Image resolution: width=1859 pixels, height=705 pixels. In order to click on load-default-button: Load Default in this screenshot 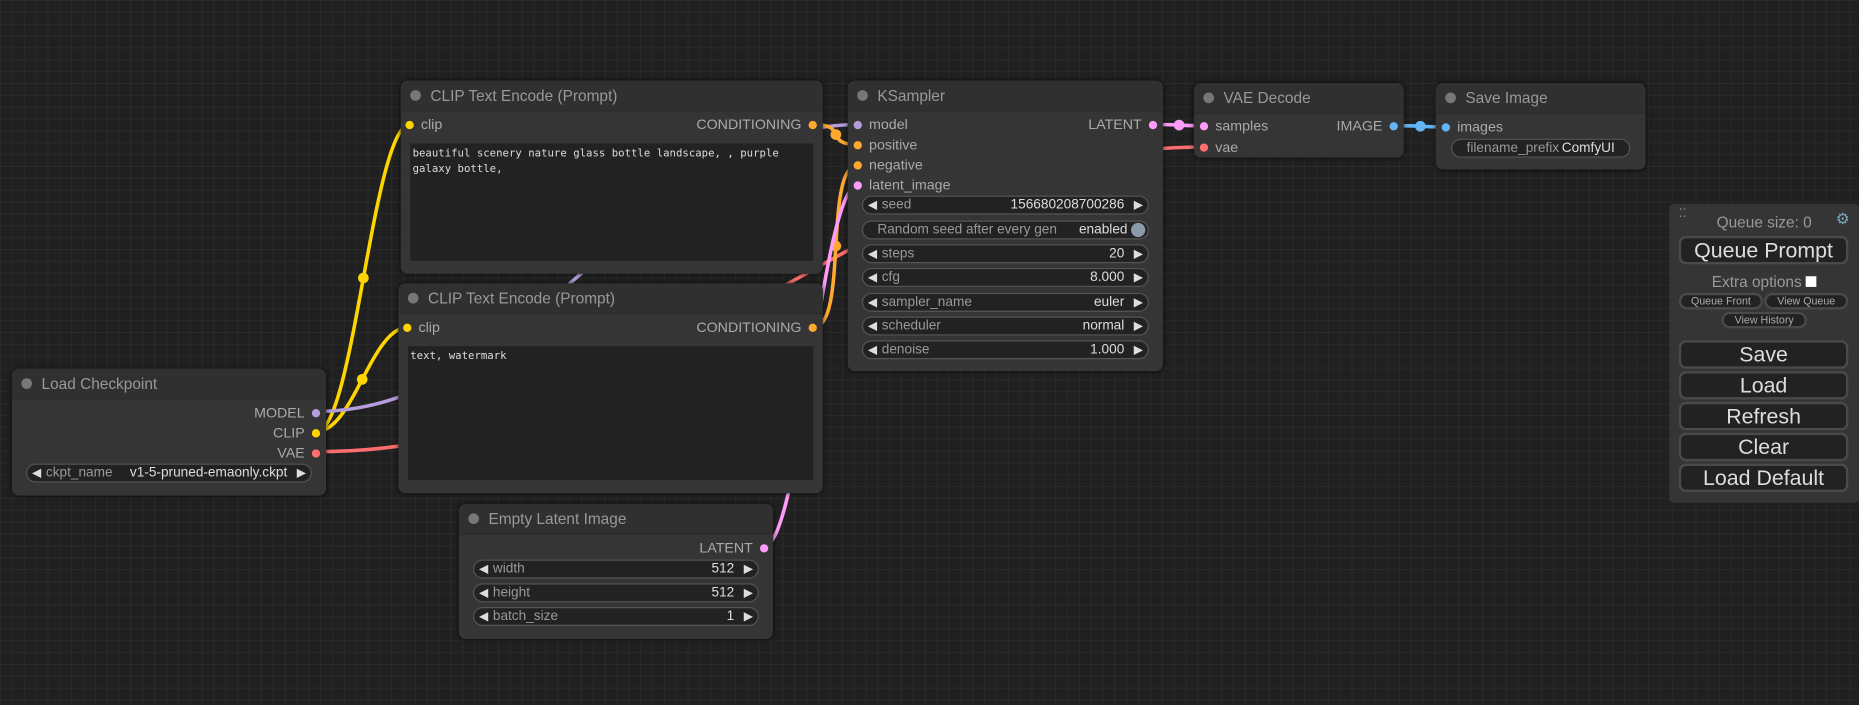, I will do `click(1763, 478)`.